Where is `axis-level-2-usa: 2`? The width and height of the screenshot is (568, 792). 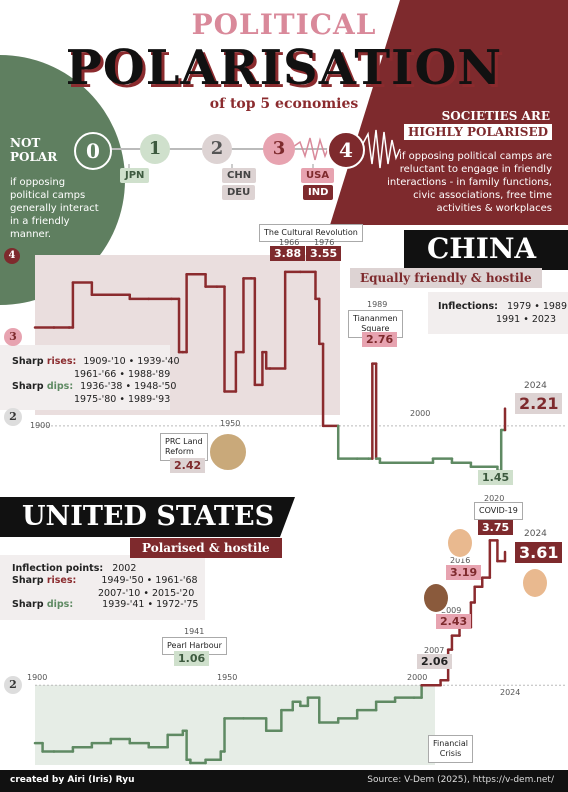
axis-level-2-usa: 2 is located at coordinates (13, 685).